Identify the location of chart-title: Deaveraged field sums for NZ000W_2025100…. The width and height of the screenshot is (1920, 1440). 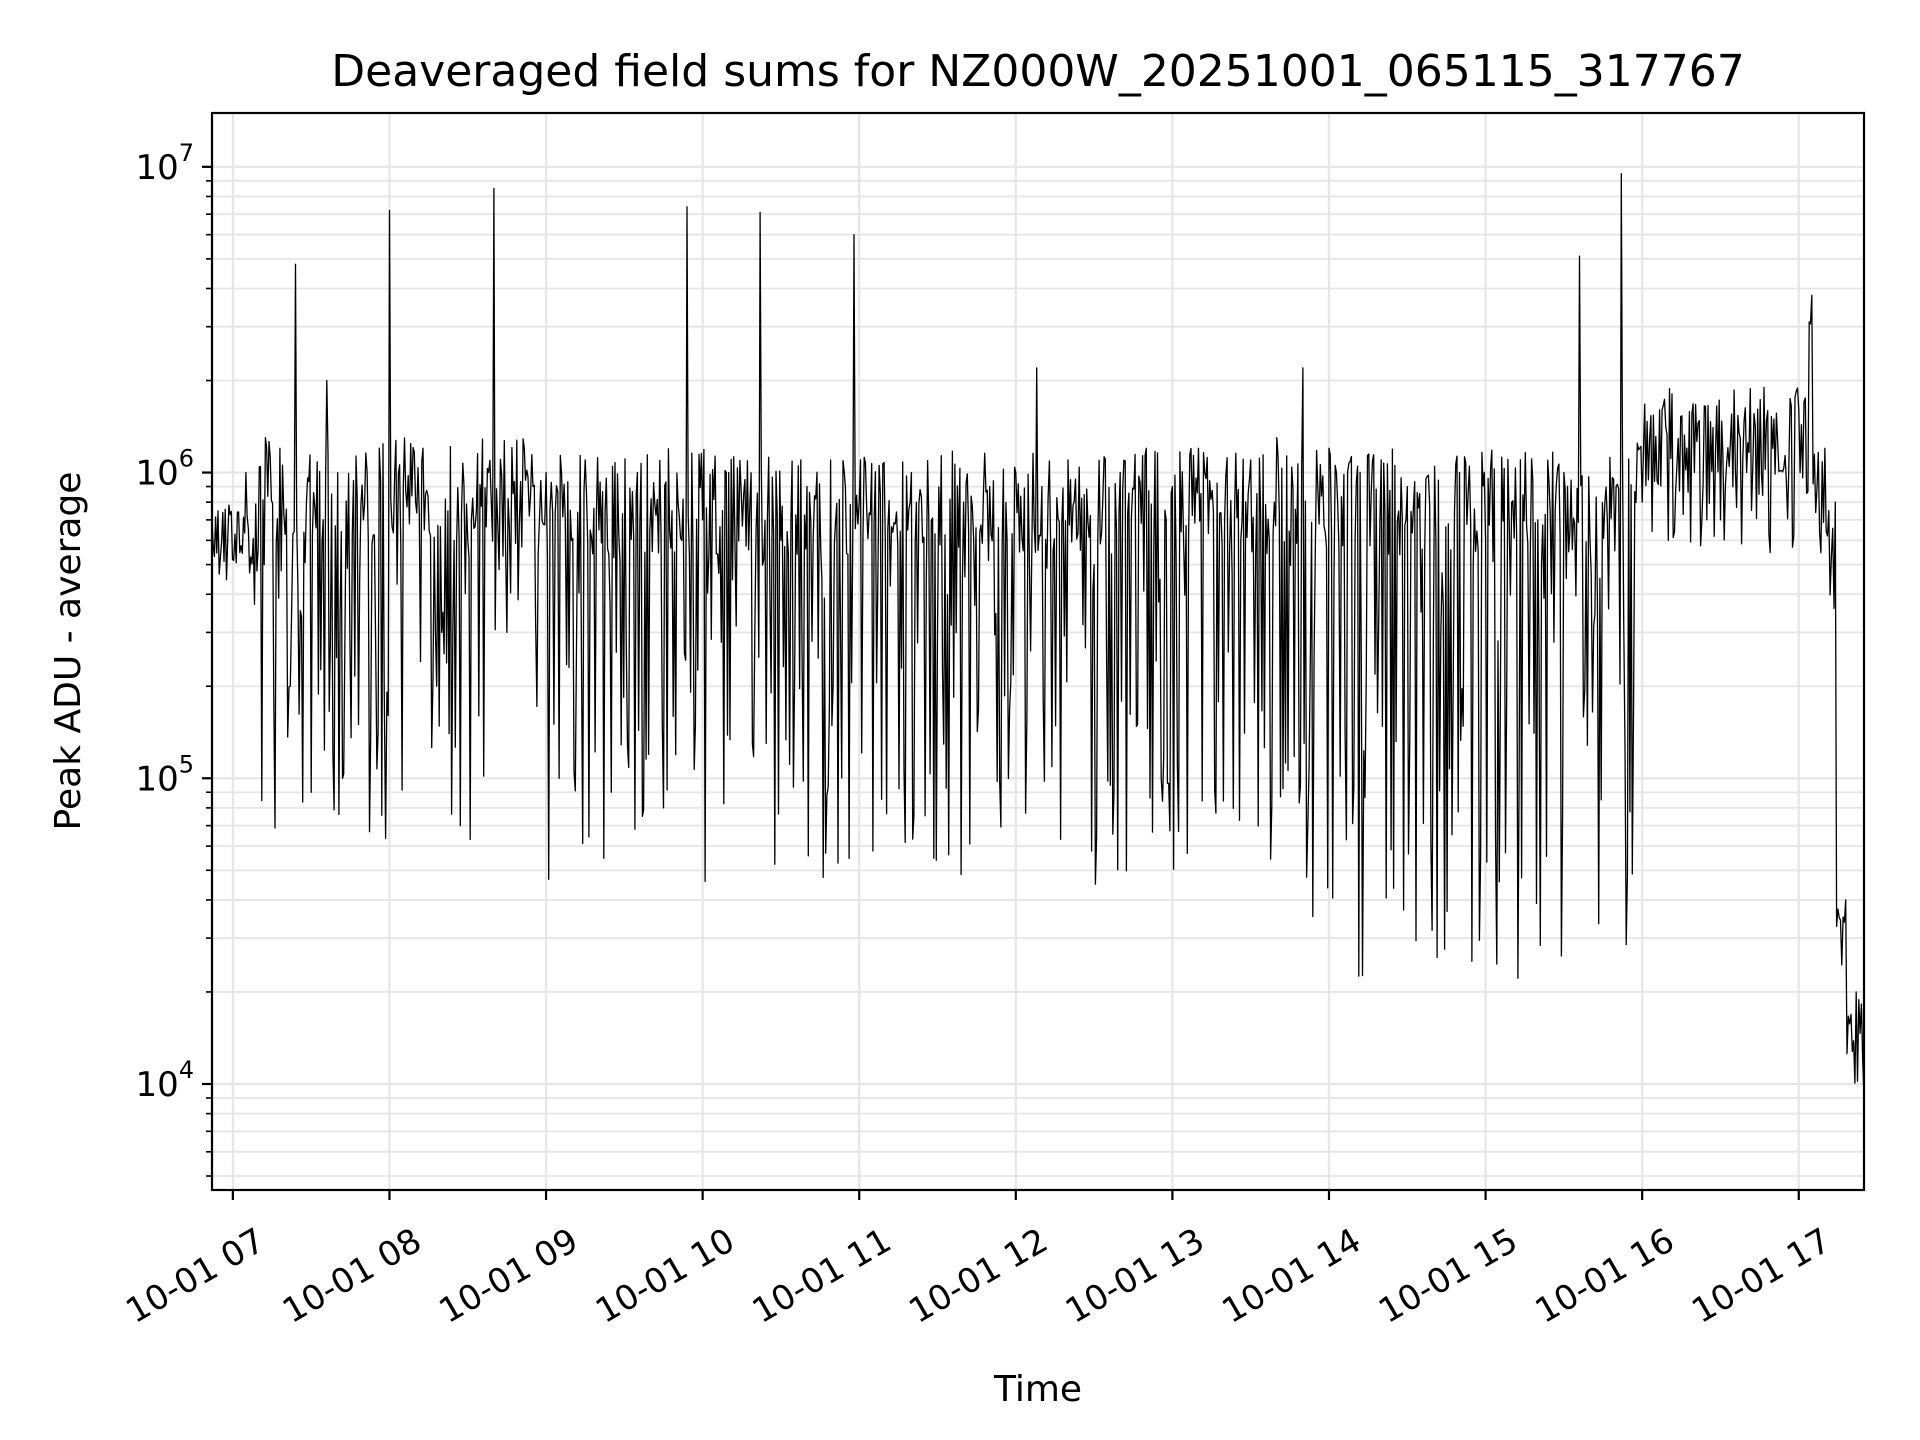
(1037, 71).